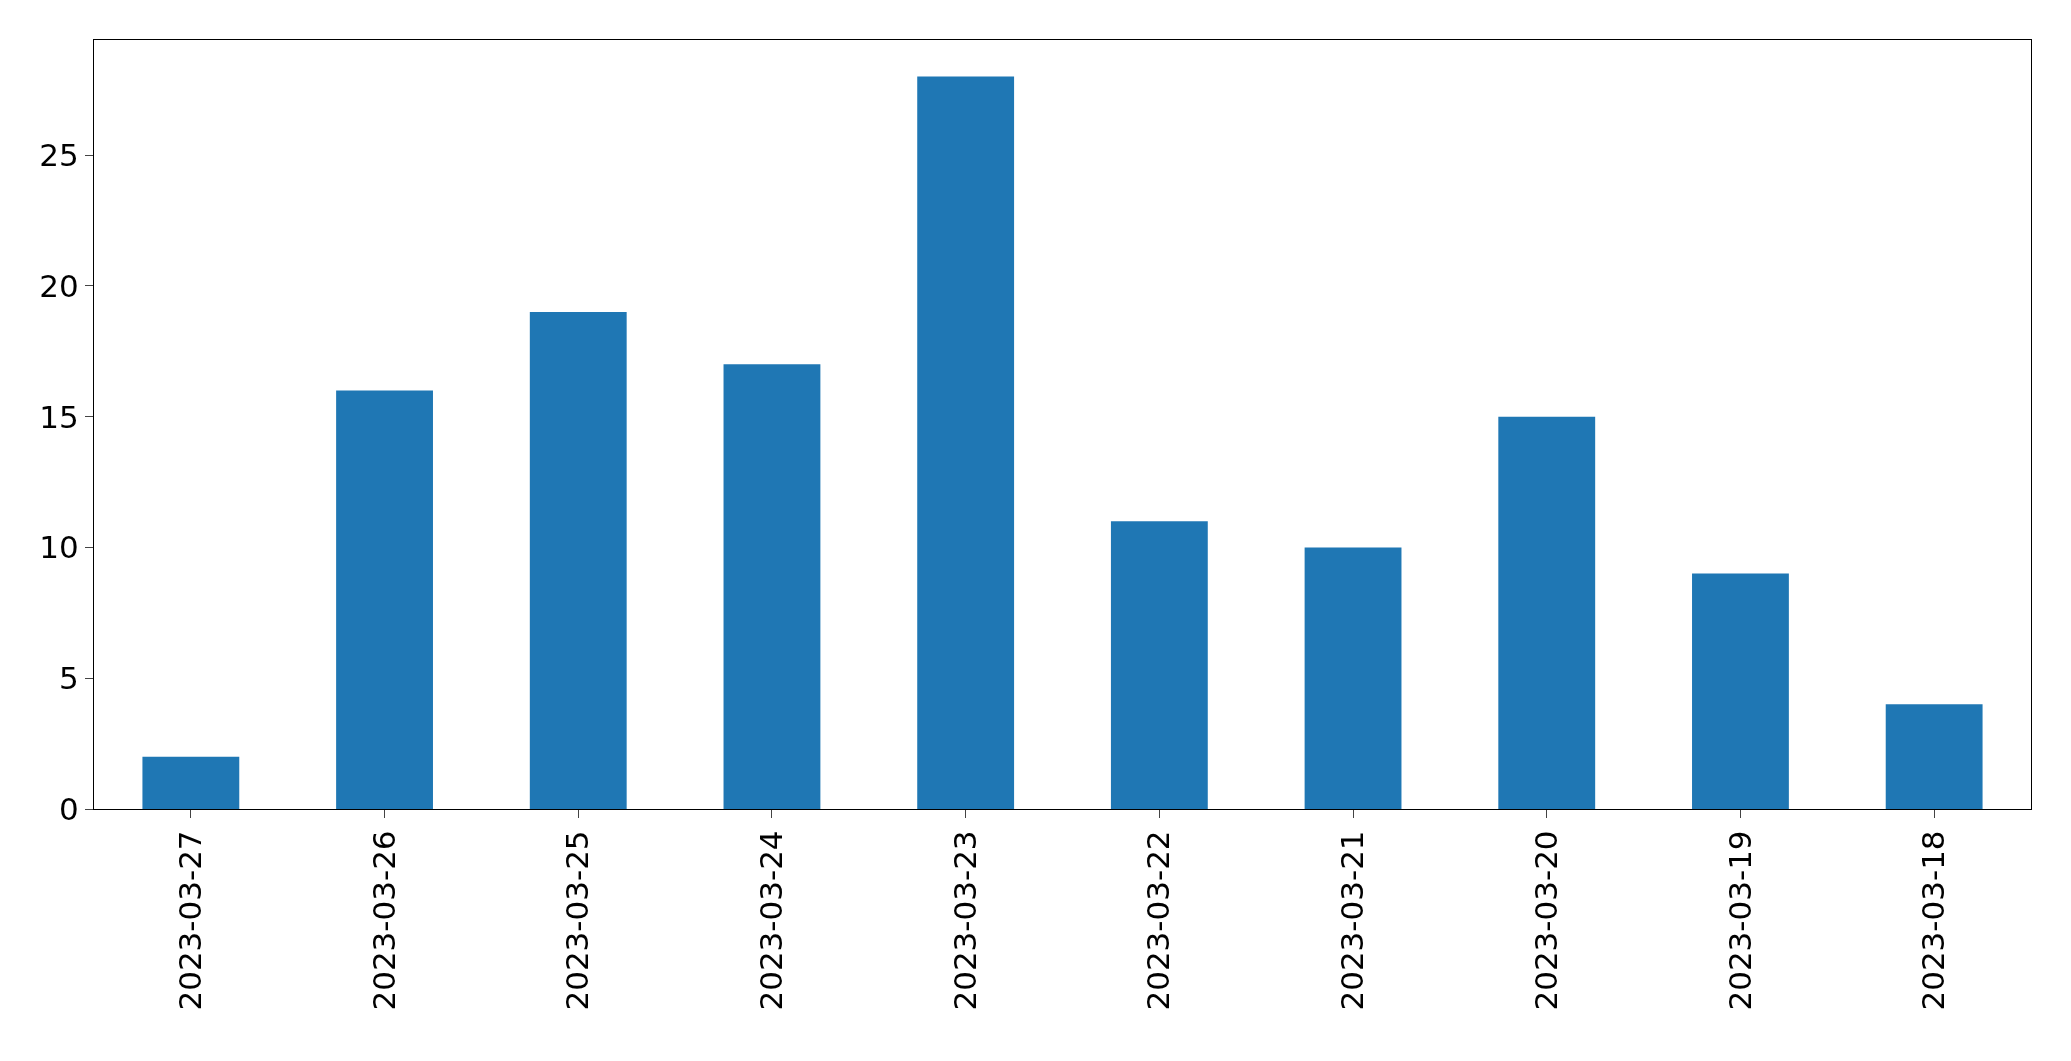 This screenshot has height=1061, width=2071. What do you see at coordinates (59, 285) in the screenshot?
I see `y-tick-label: 20` at bounding box center [59, 285].